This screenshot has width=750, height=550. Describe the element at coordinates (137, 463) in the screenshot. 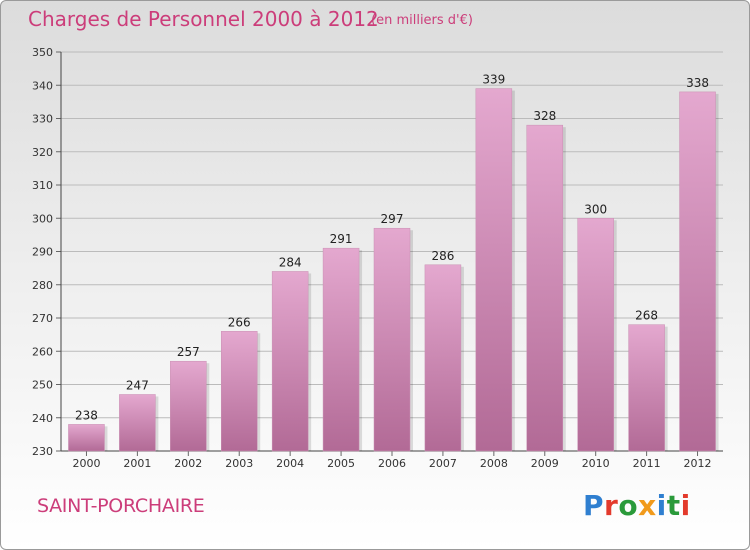

I see `x-tick-label: 2001` at that location.